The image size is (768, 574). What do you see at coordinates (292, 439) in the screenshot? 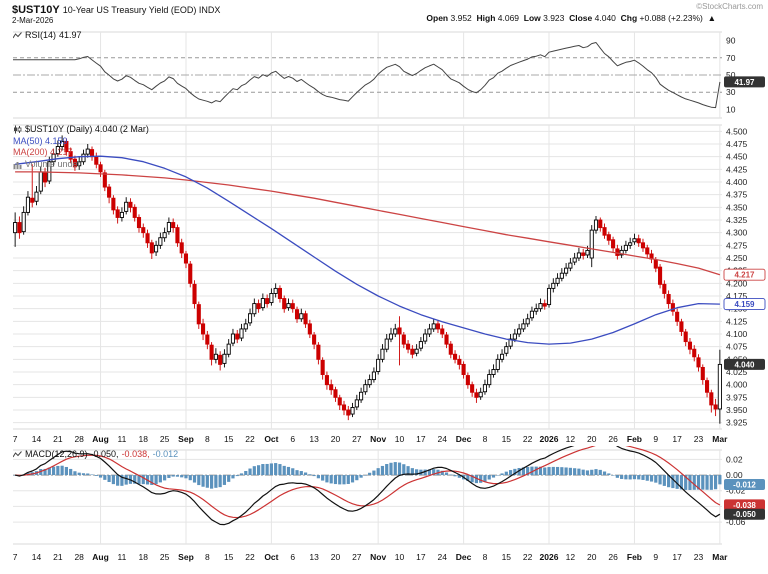
I see `svg-text: 6` at bounding box center [292, 439].